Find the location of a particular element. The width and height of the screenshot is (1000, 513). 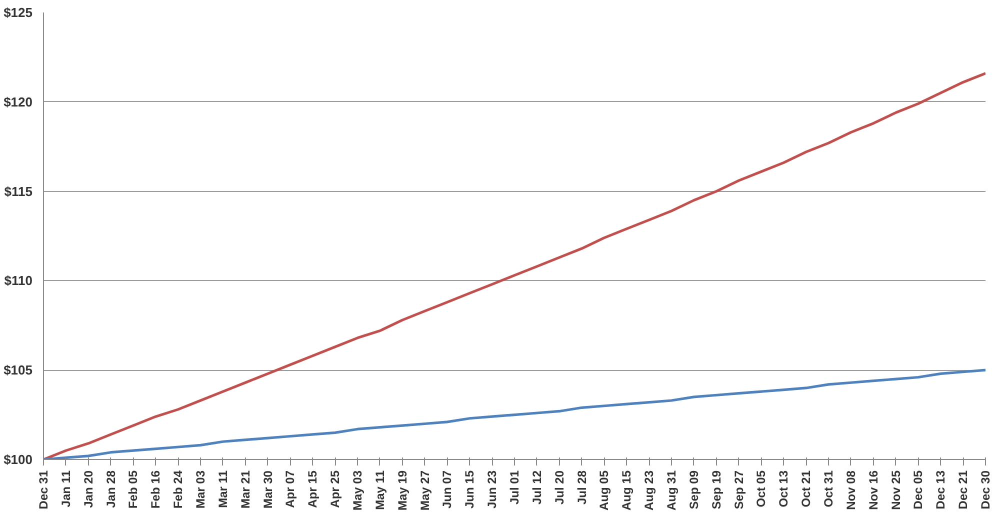

x-tick-label: Jul 12 is located at coordinates (537, 487).